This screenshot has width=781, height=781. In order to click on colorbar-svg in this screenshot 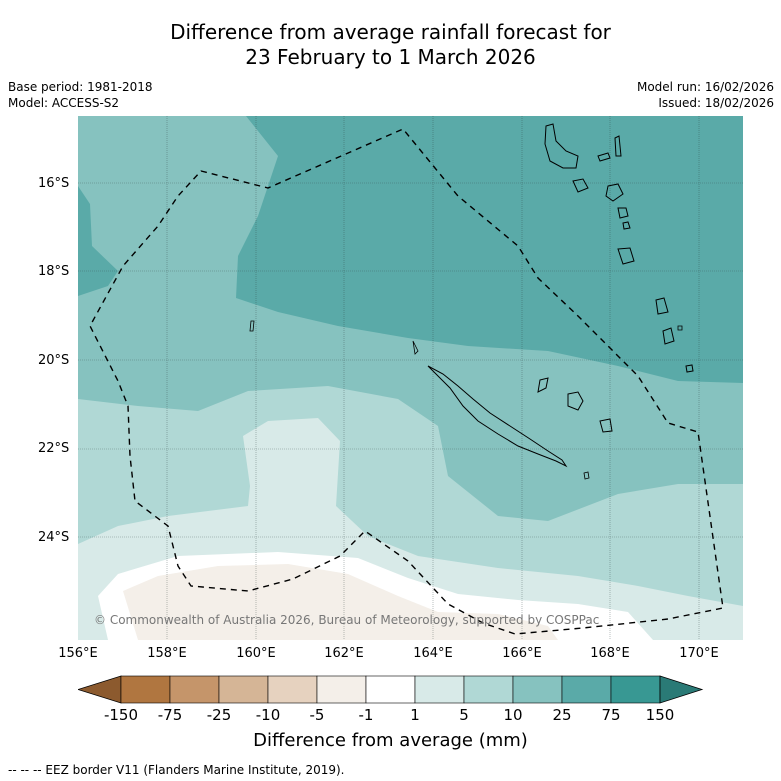, I will do `click(390, 689)`.